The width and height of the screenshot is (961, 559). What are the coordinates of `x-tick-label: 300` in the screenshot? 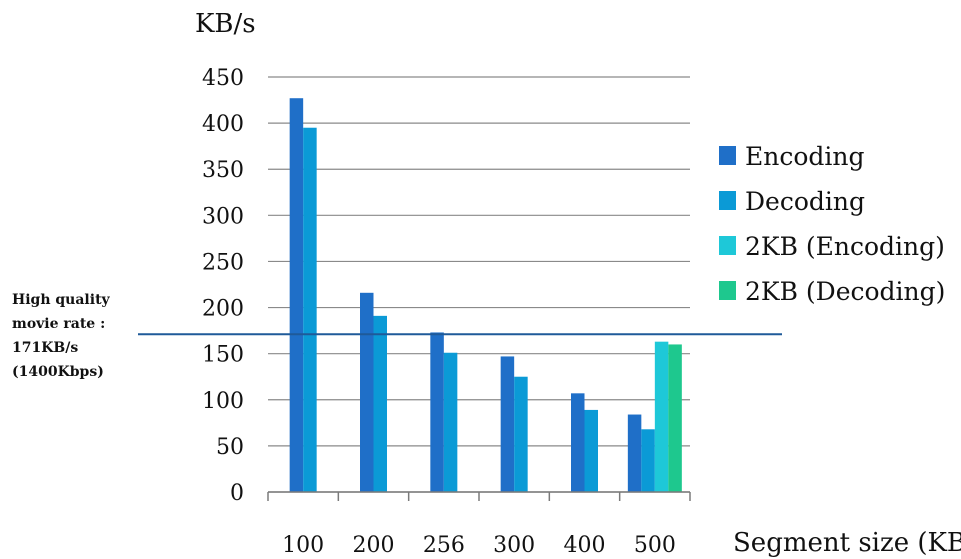 It's located at (514, 545).